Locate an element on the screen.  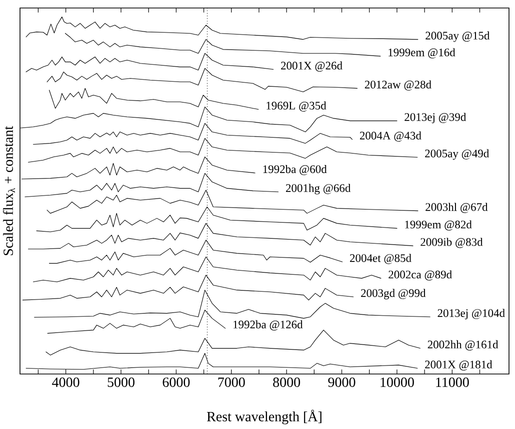
series-label: 2013ej @39d is located at coordinates (435, 118).